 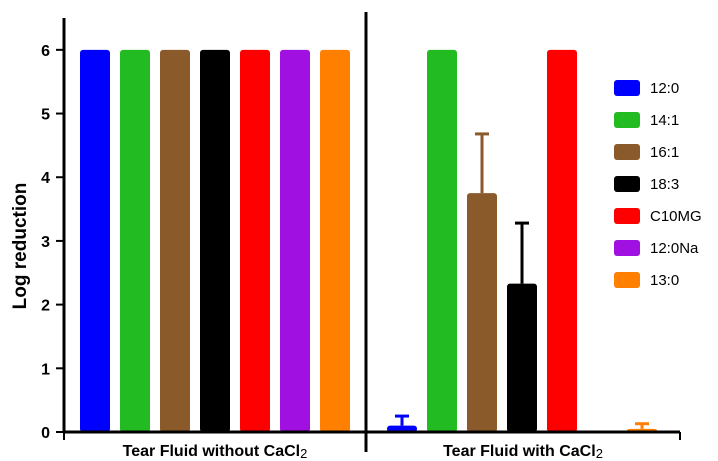 What do you see at coordinates (295, 240) in the screenshot?
I see `bar-12-0na-g1` at bounding box center [295, 240].